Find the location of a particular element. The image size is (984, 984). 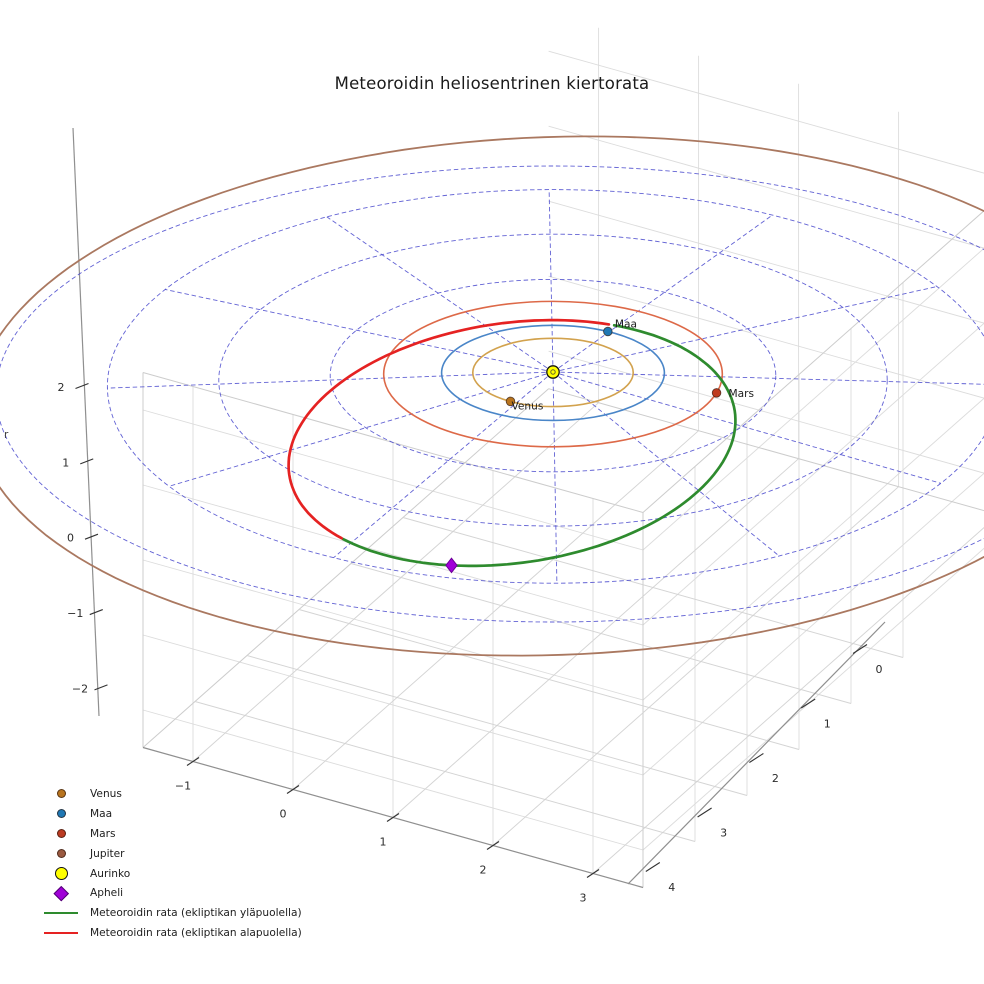

legend-item-label: Mars is located at coordinates (103, 833).